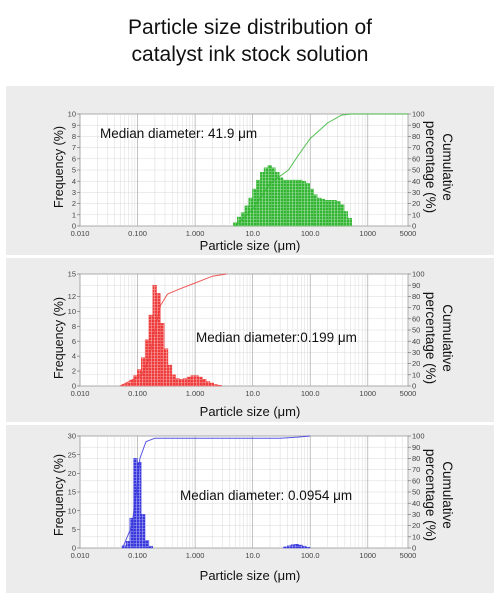 This screenshot has height=598, width=500. Describe the element at coordinates (74, 125) in the screenshot. I see `y-tick-label: 9` at that location.